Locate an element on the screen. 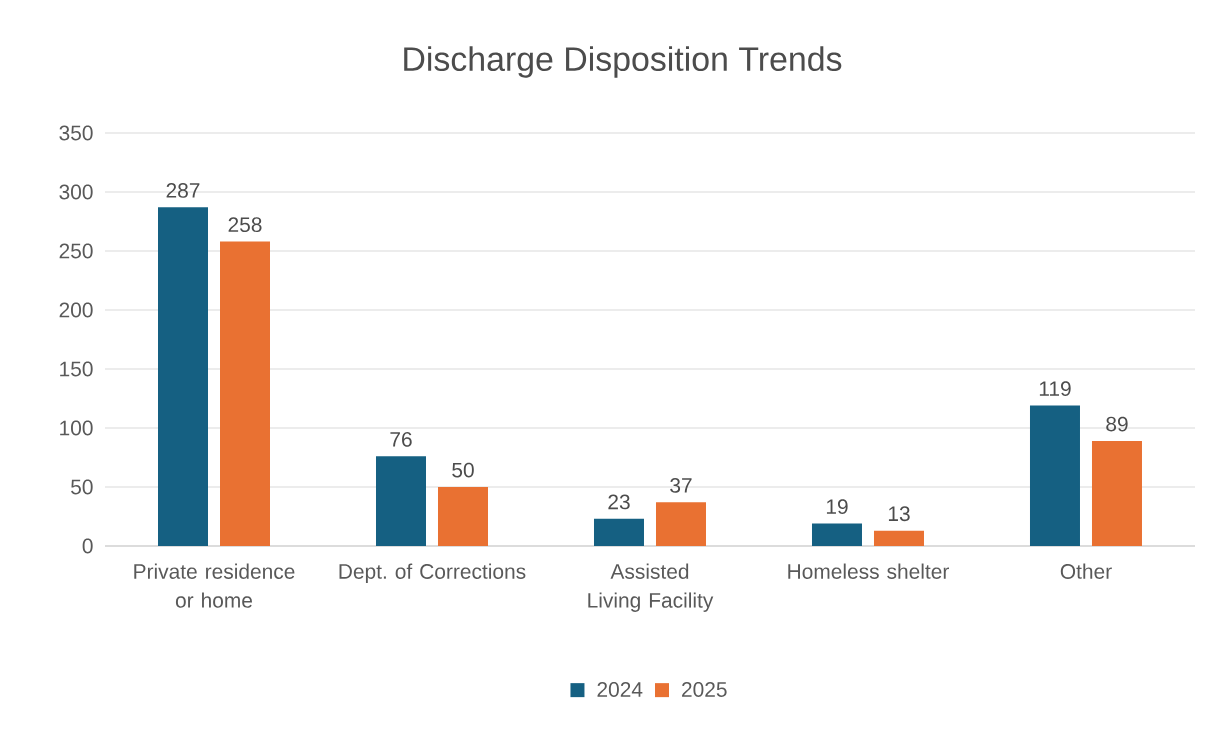  y-tick-label: 350 is located at coordinates (76, 133).